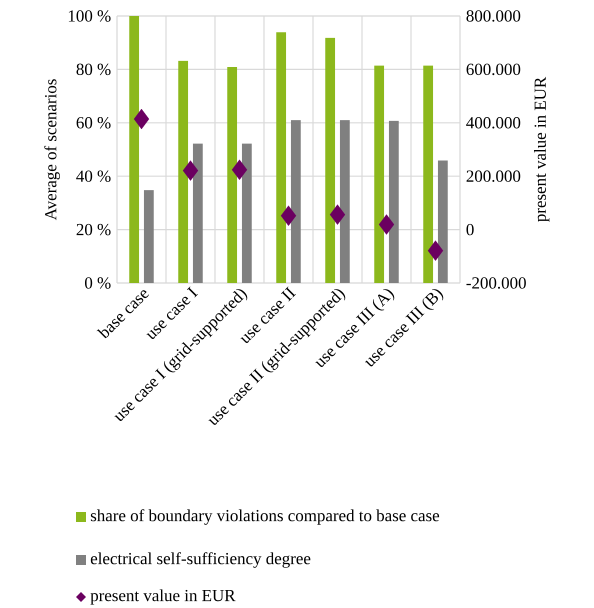  Describe the element at coordinates (97, 283) in the screenshot. I see `y-tick-label: 0 %` at that location.